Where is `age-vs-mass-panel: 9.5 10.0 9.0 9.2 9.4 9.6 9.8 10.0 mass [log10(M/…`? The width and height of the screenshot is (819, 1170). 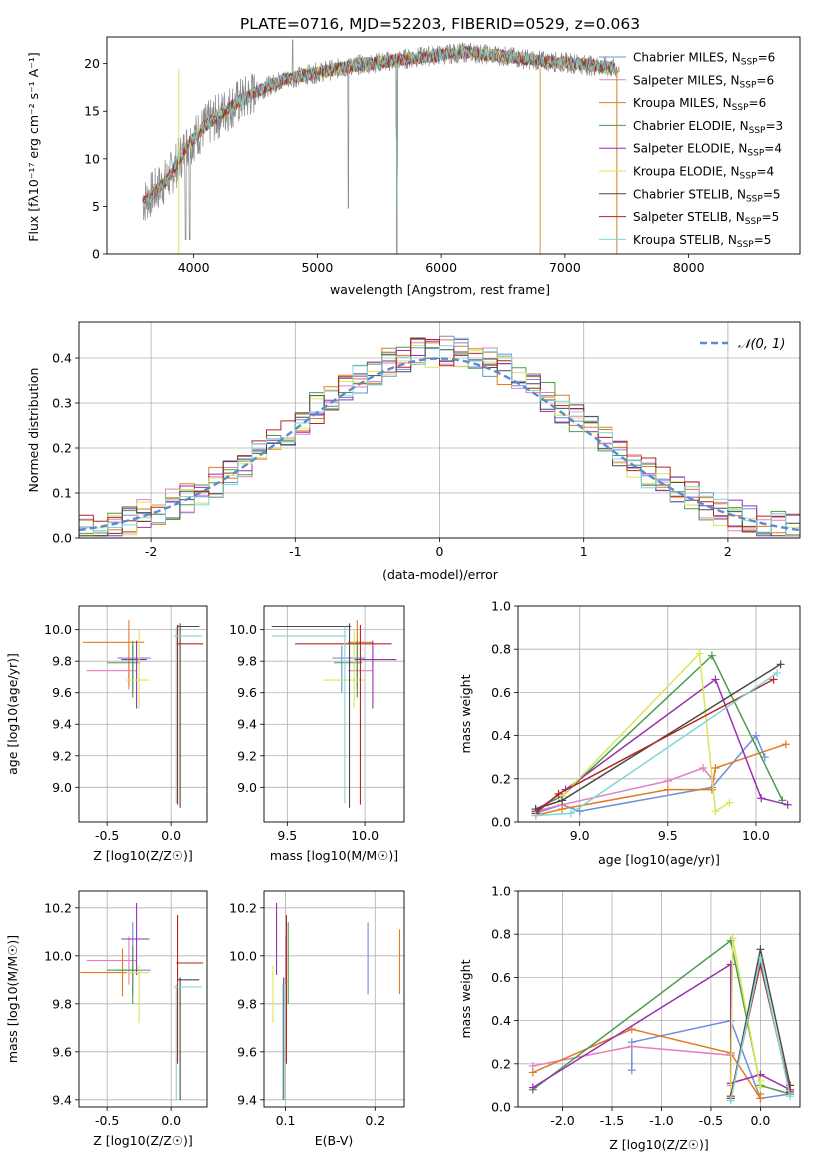 age-vs-mass-panel: 9.5 10.0 9.0 9.2 9.4 9.6 9.8 10.0 mass [log10(M/… is located at coordinates (317, 734).